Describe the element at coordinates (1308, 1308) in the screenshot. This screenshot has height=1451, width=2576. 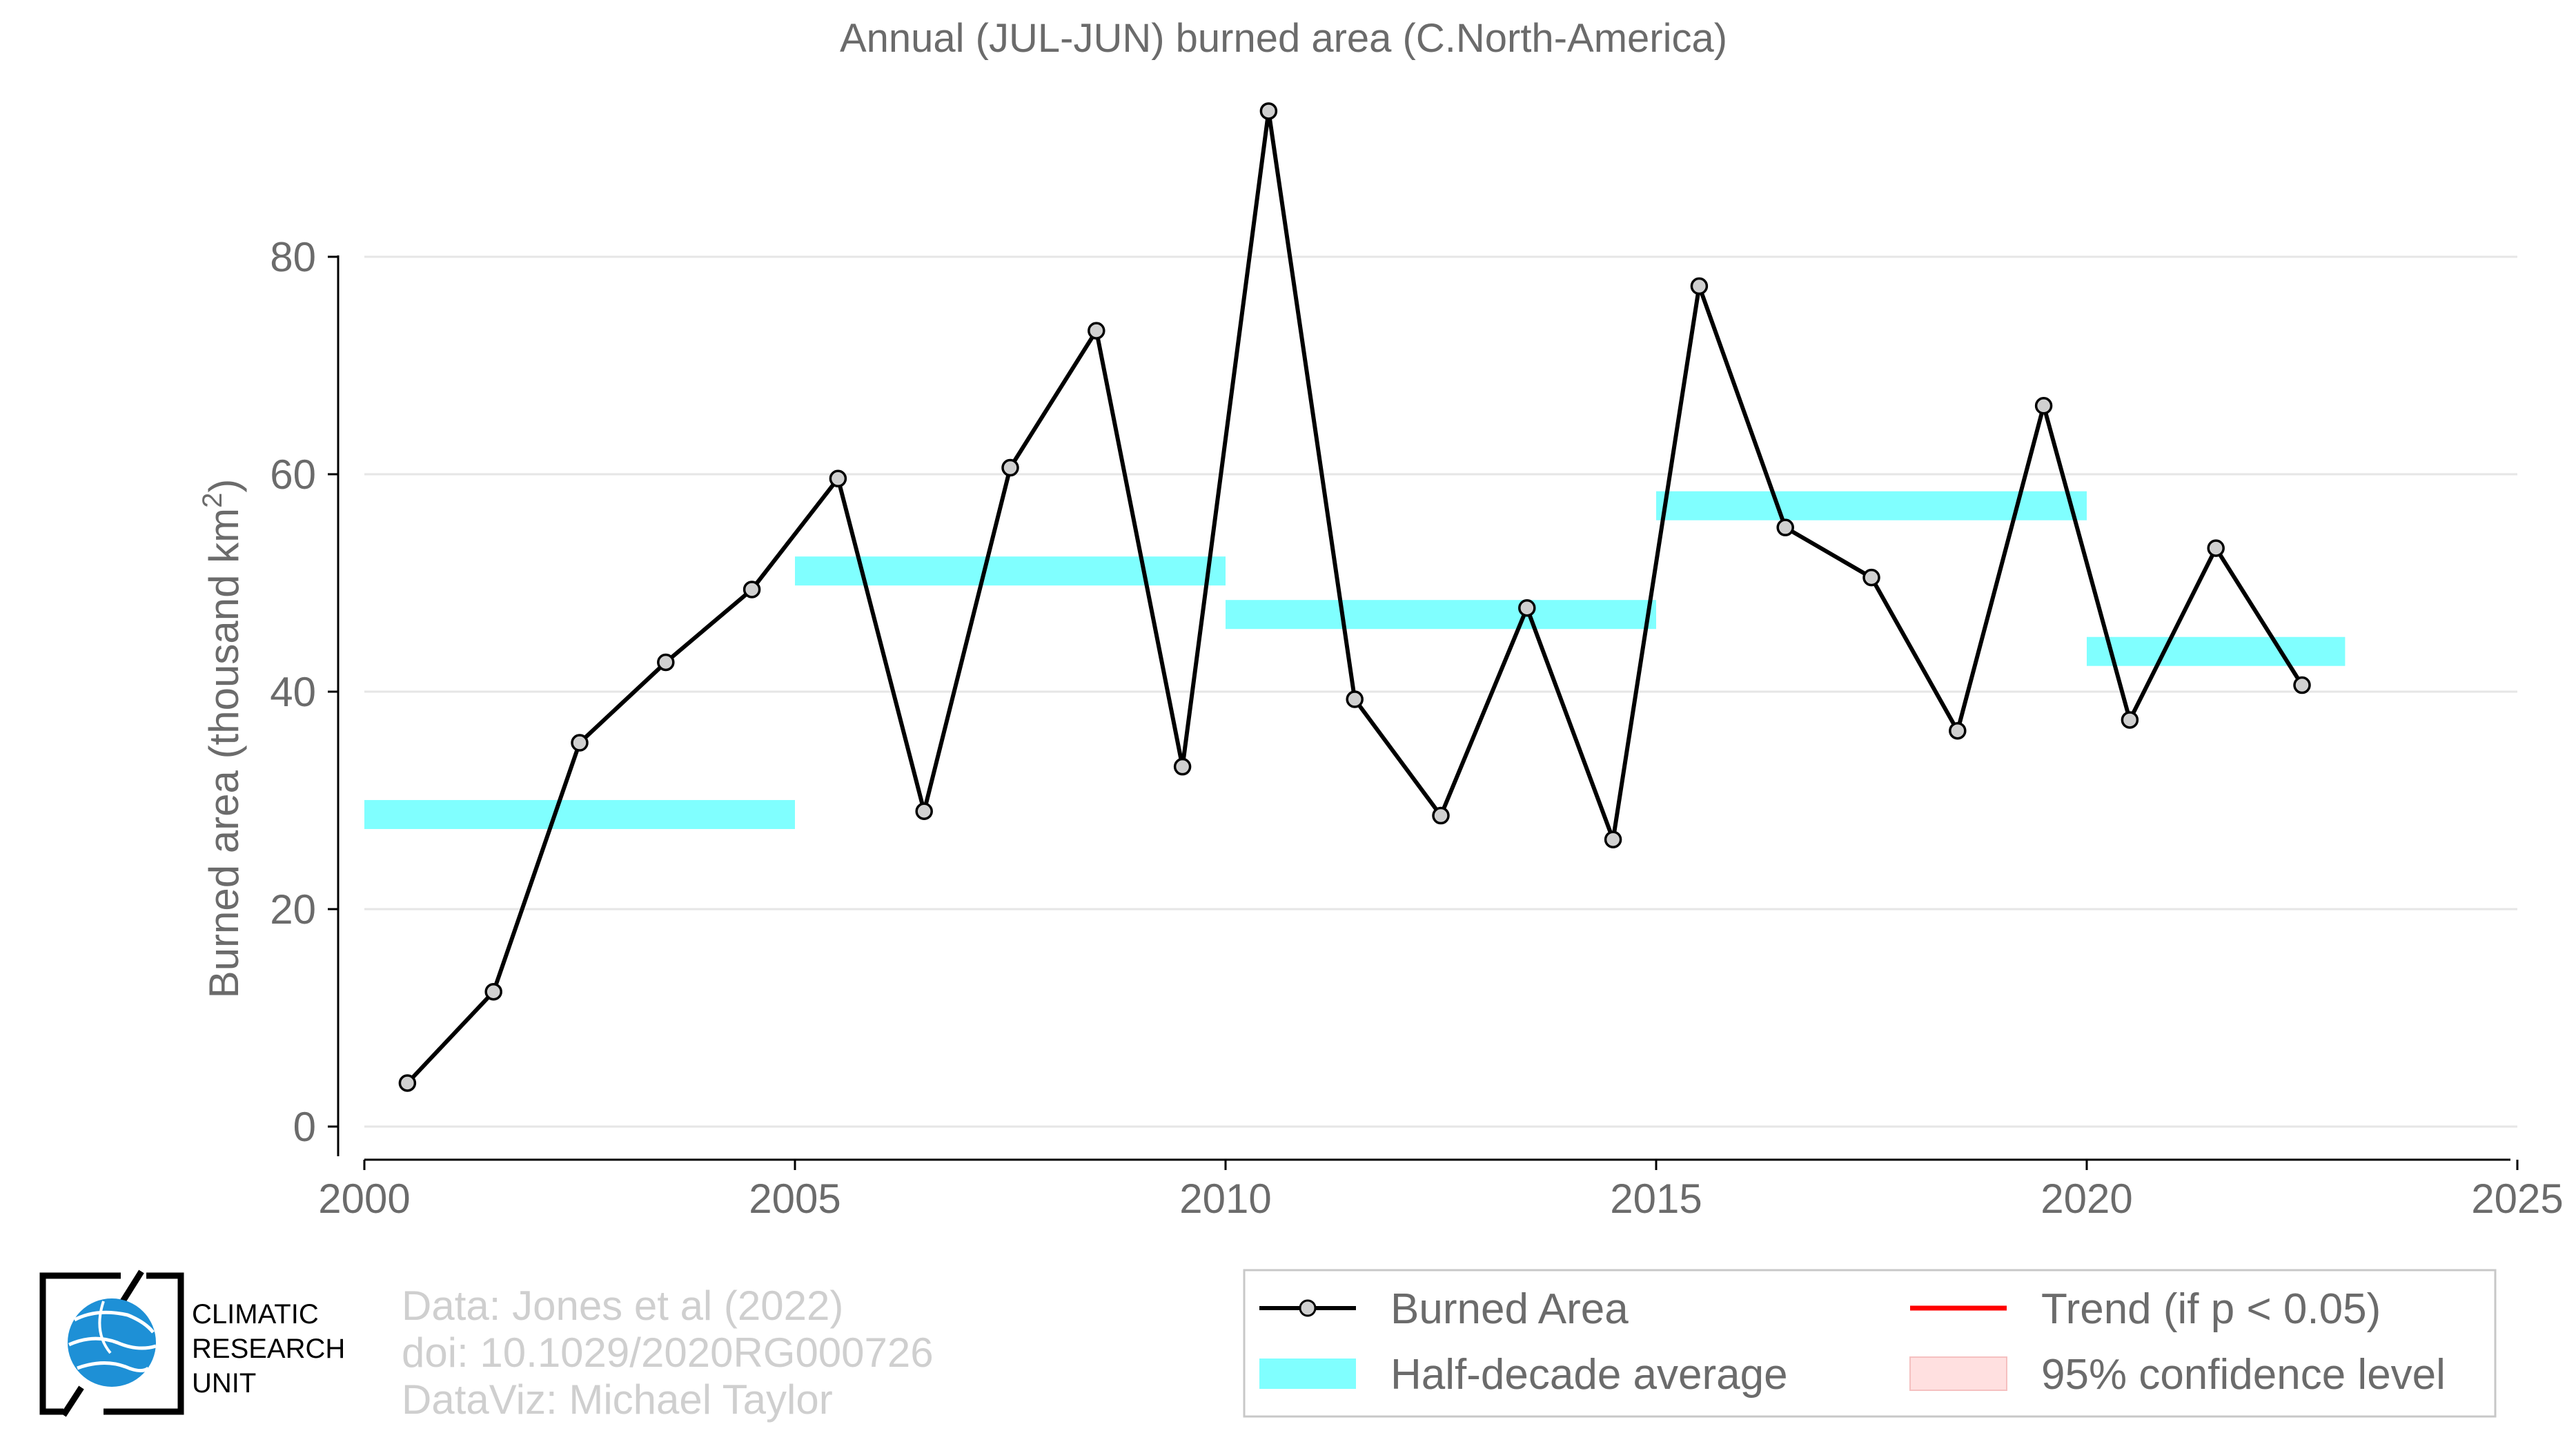
I see `legend-burned-area-marker` at that location.